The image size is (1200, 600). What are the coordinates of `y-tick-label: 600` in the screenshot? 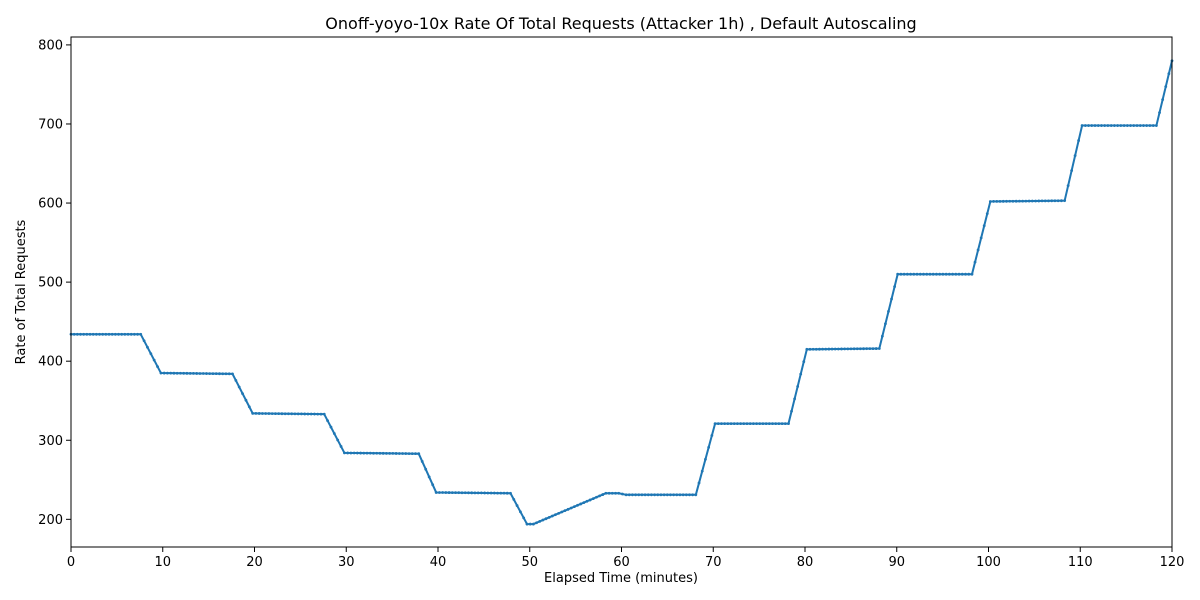 It's located at (50, 204).